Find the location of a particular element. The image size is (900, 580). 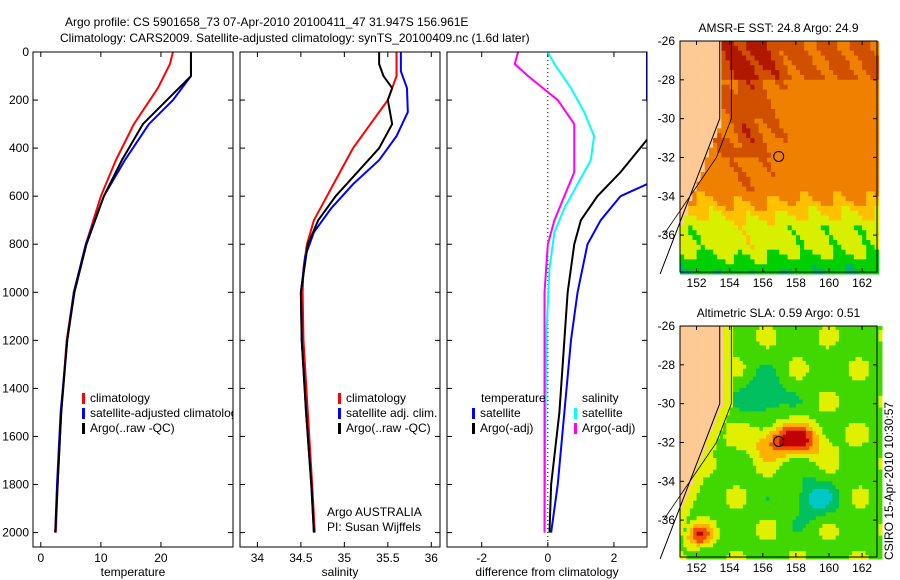

map-title: AMSR-E SST: 24.8 Argo: 24.9 is located at coordinates (778, 28).